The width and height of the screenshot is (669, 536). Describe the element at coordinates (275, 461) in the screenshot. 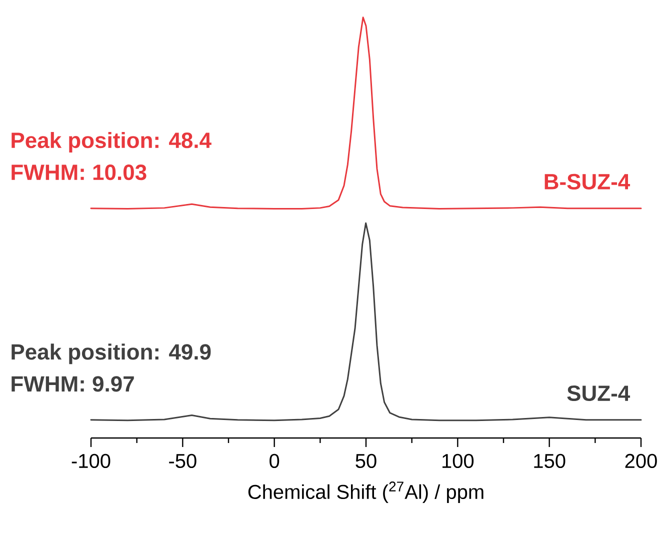

I see `x-tick-label: 0` at that location.